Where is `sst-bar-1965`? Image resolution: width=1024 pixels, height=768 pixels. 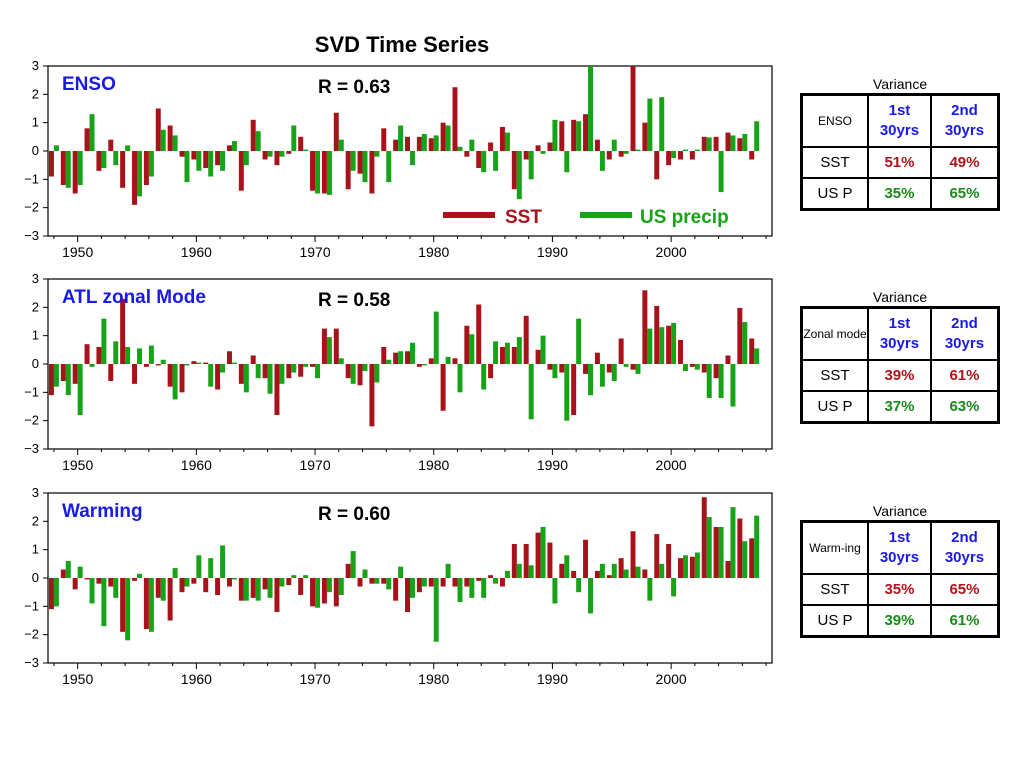
sst-bar-1965 is located at coordinates (253, 359).